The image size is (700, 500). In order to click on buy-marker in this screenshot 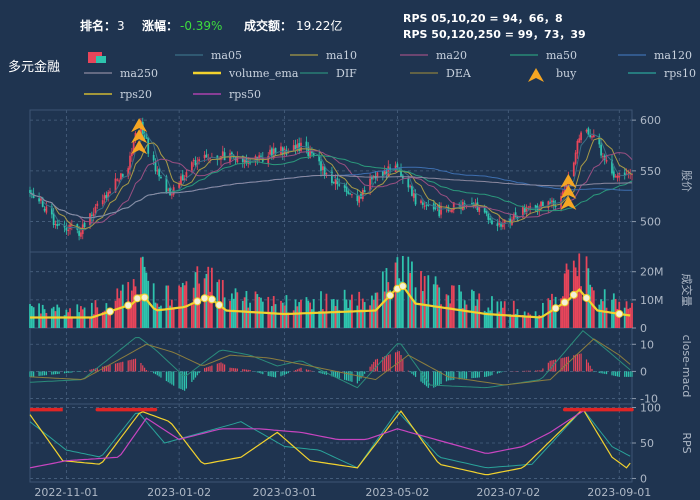, I will do `click(568, 180)`.